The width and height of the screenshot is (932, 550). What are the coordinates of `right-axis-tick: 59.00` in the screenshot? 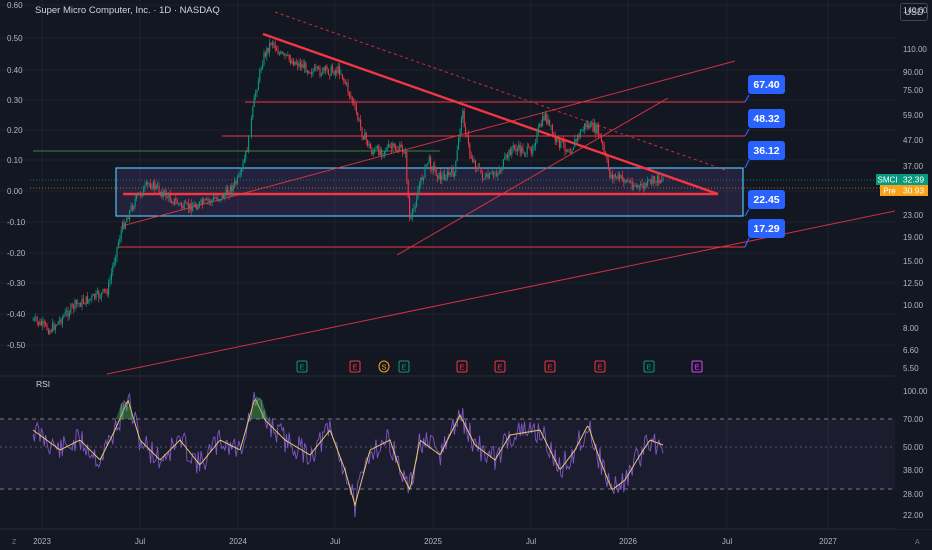 It's located at (913, 115).